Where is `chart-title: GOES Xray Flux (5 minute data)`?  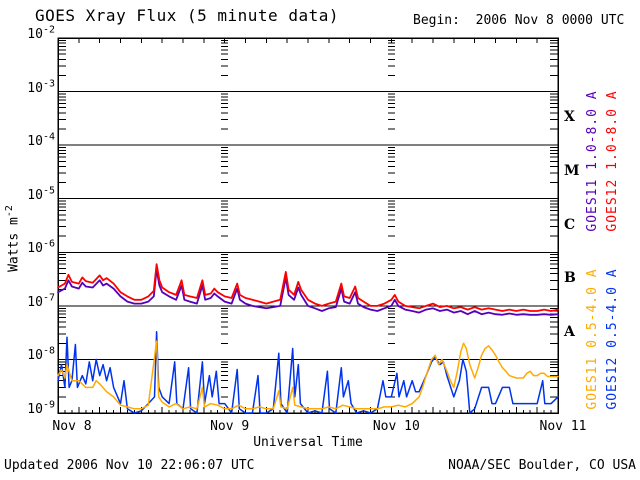 chart-title: GOES Xray Flux (5 minute data) is located at coordinates (187, 15).